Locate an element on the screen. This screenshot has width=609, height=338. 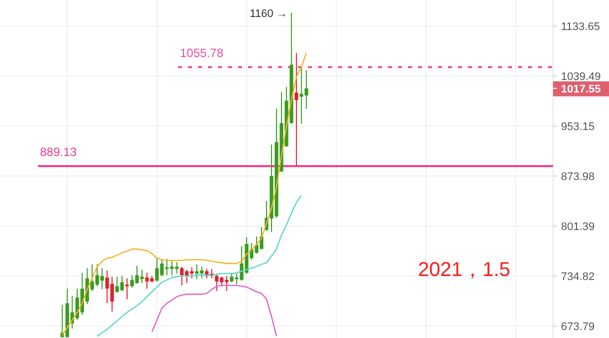
y-tick-label: 953.15 is located at coordinates (578, 127).